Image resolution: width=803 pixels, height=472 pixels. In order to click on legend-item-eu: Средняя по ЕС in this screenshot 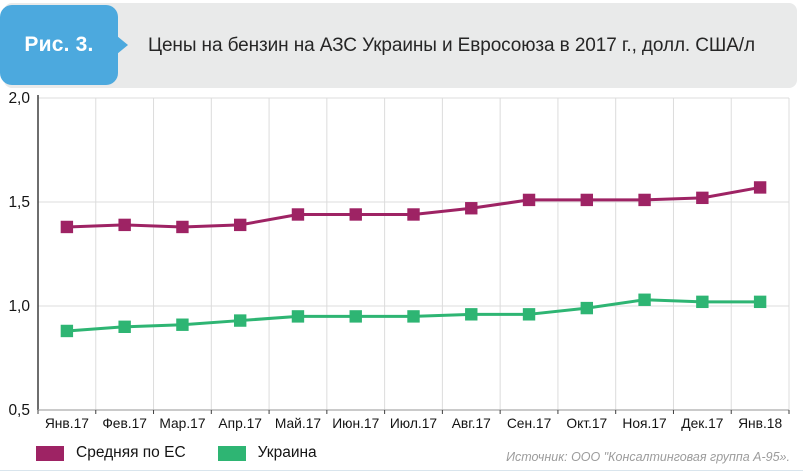, I will do `click(111, 453)`.